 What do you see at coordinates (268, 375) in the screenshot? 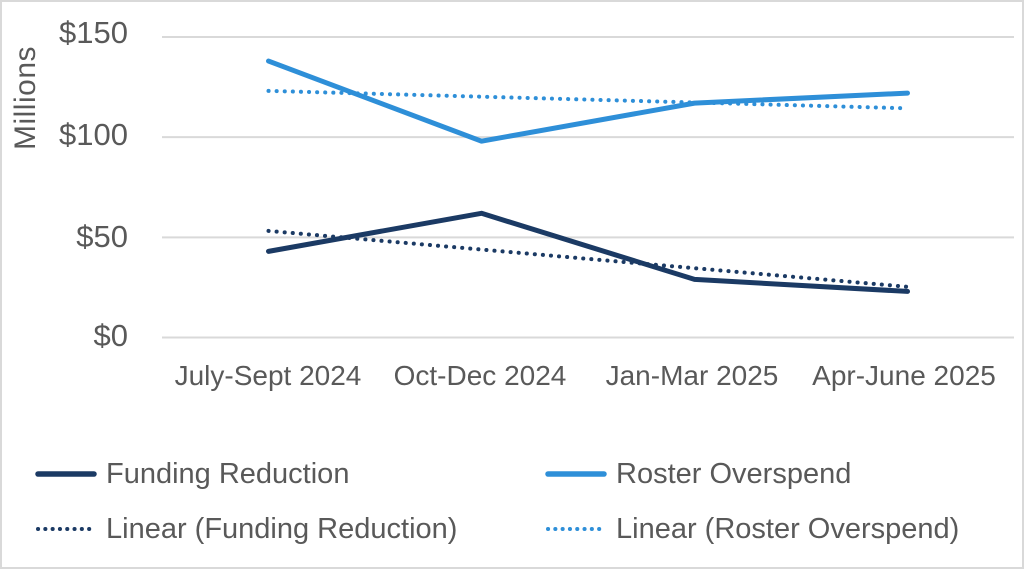
I see `x-tick-label: July-Sept 2024` at bounding box center [268, 375].